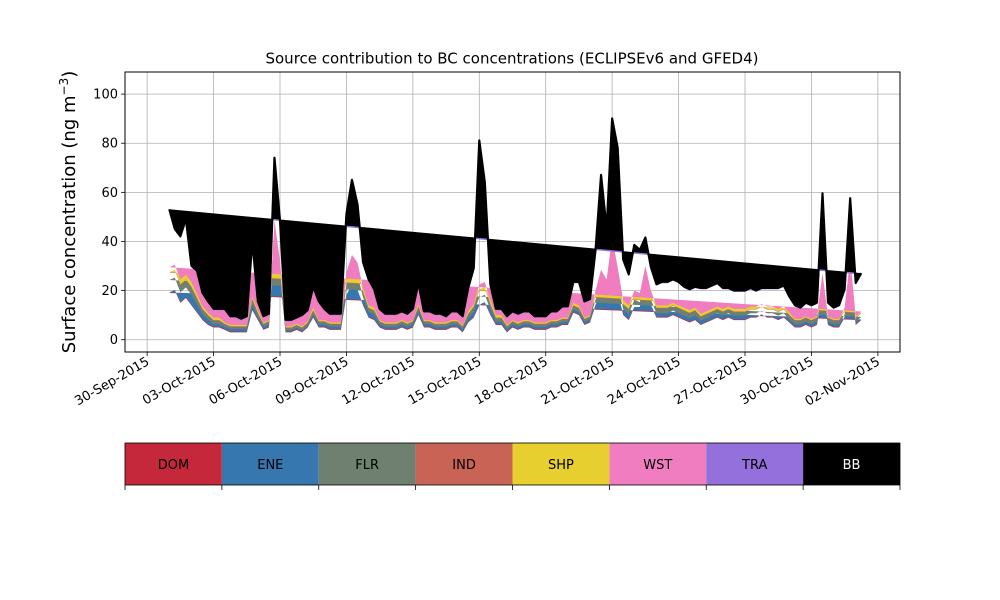 The image size is (1000, 600). I want to click on y-tick-label: 20, so click(109, 291).